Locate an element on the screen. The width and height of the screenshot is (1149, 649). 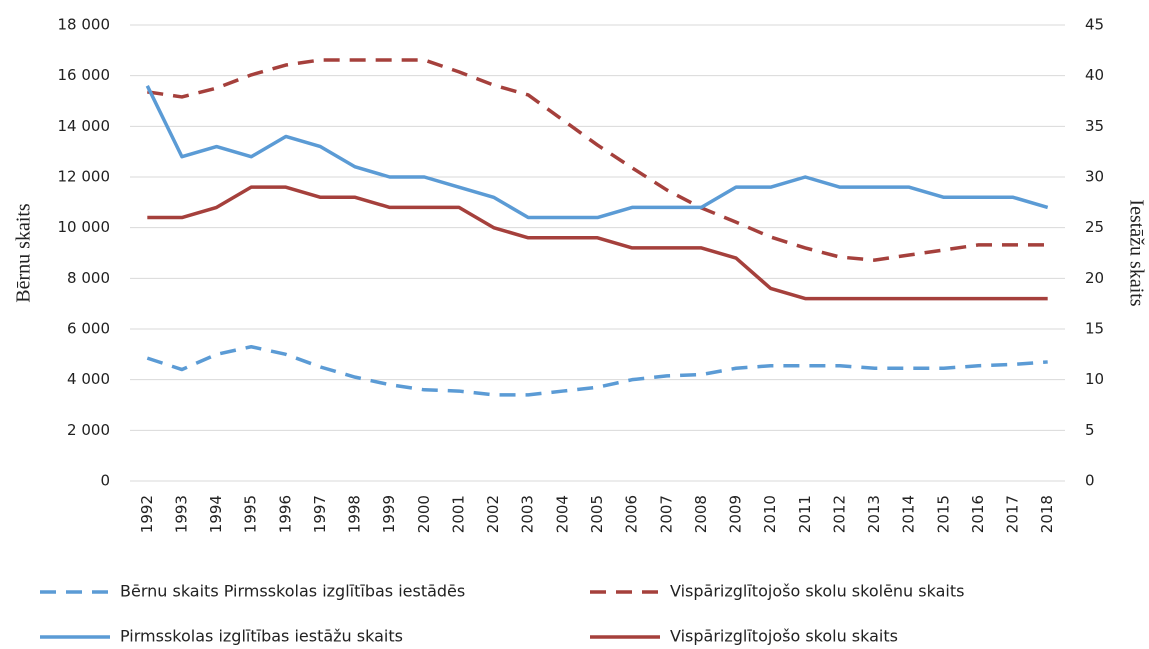
x-tick-label: 2007 is located at coordinates (666, 514).